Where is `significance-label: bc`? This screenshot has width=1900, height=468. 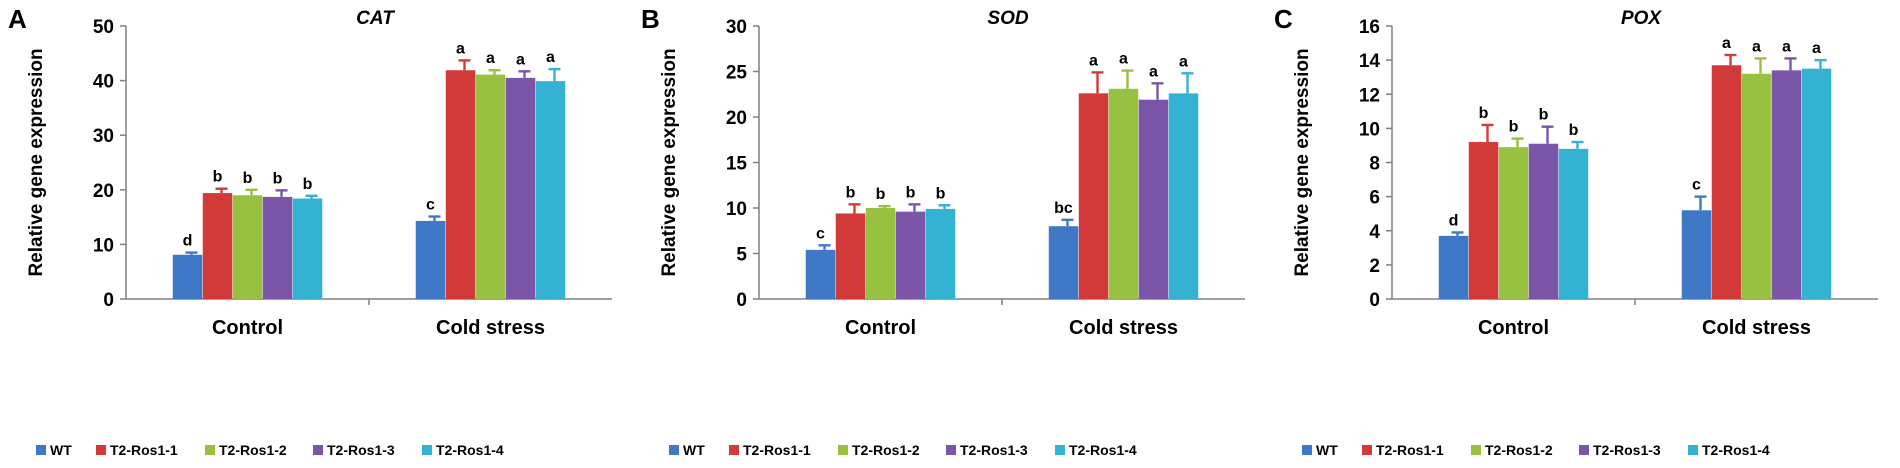 significance-label: bc is located at coordinates (1063, 208).